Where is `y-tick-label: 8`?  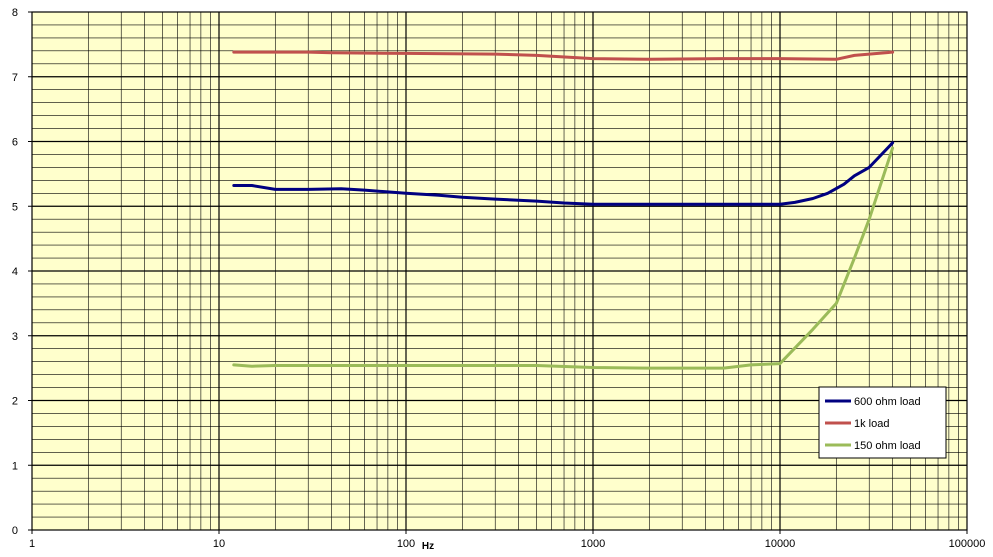
y-tick-label: 8 is located at coordinates (15, 13).